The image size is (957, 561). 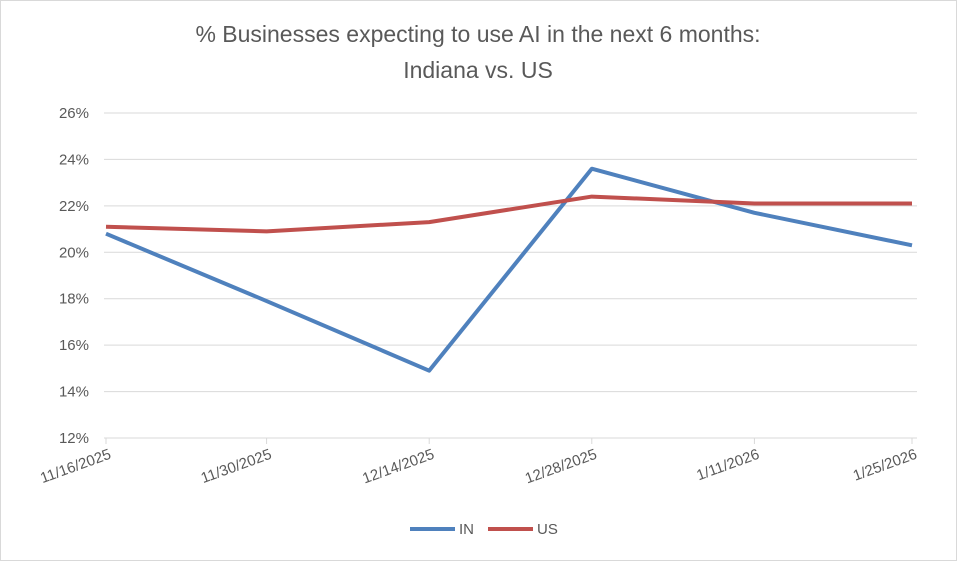 I want to click on chart-title-line-2: Indiana vs. US, so click(x=478, y=70).